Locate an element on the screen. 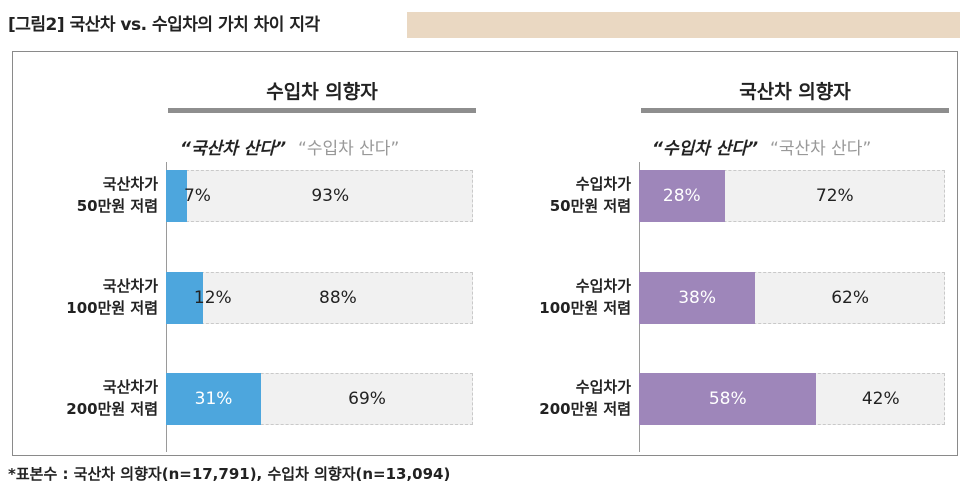  legend-item-highlight: “수입차 산다” is located at coordinates (705, 149).